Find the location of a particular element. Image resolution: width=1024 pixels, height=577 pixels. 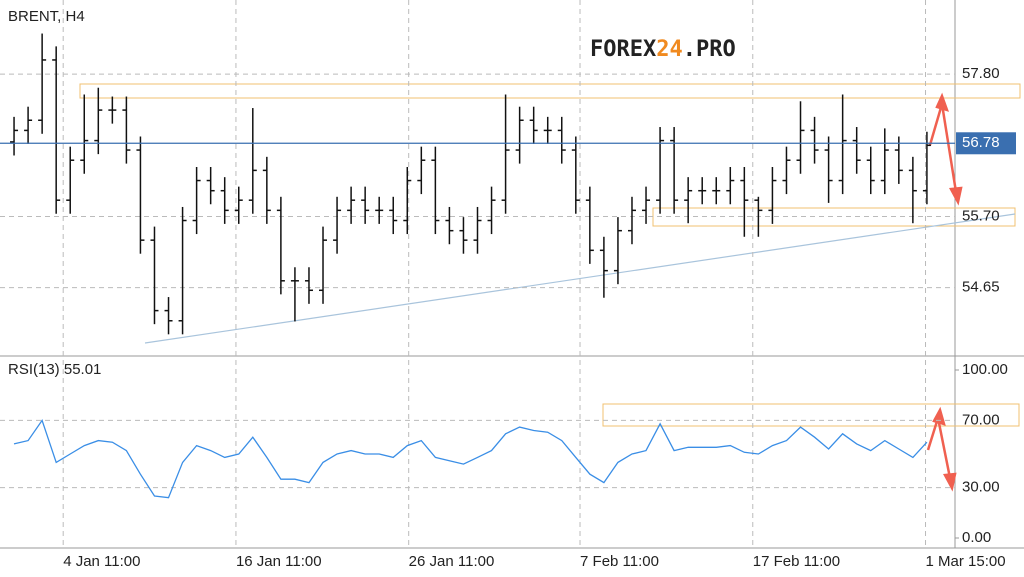

instrument-label: BRENT, H4 is located at coordinates (46, 16).